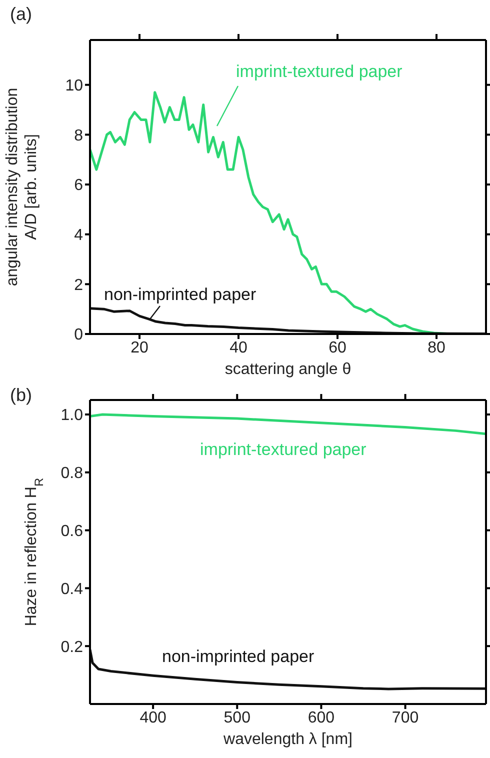  Describe the element at coordinates (79, 335) in the screenshot. I see `y-tick-label: 0` at that location.